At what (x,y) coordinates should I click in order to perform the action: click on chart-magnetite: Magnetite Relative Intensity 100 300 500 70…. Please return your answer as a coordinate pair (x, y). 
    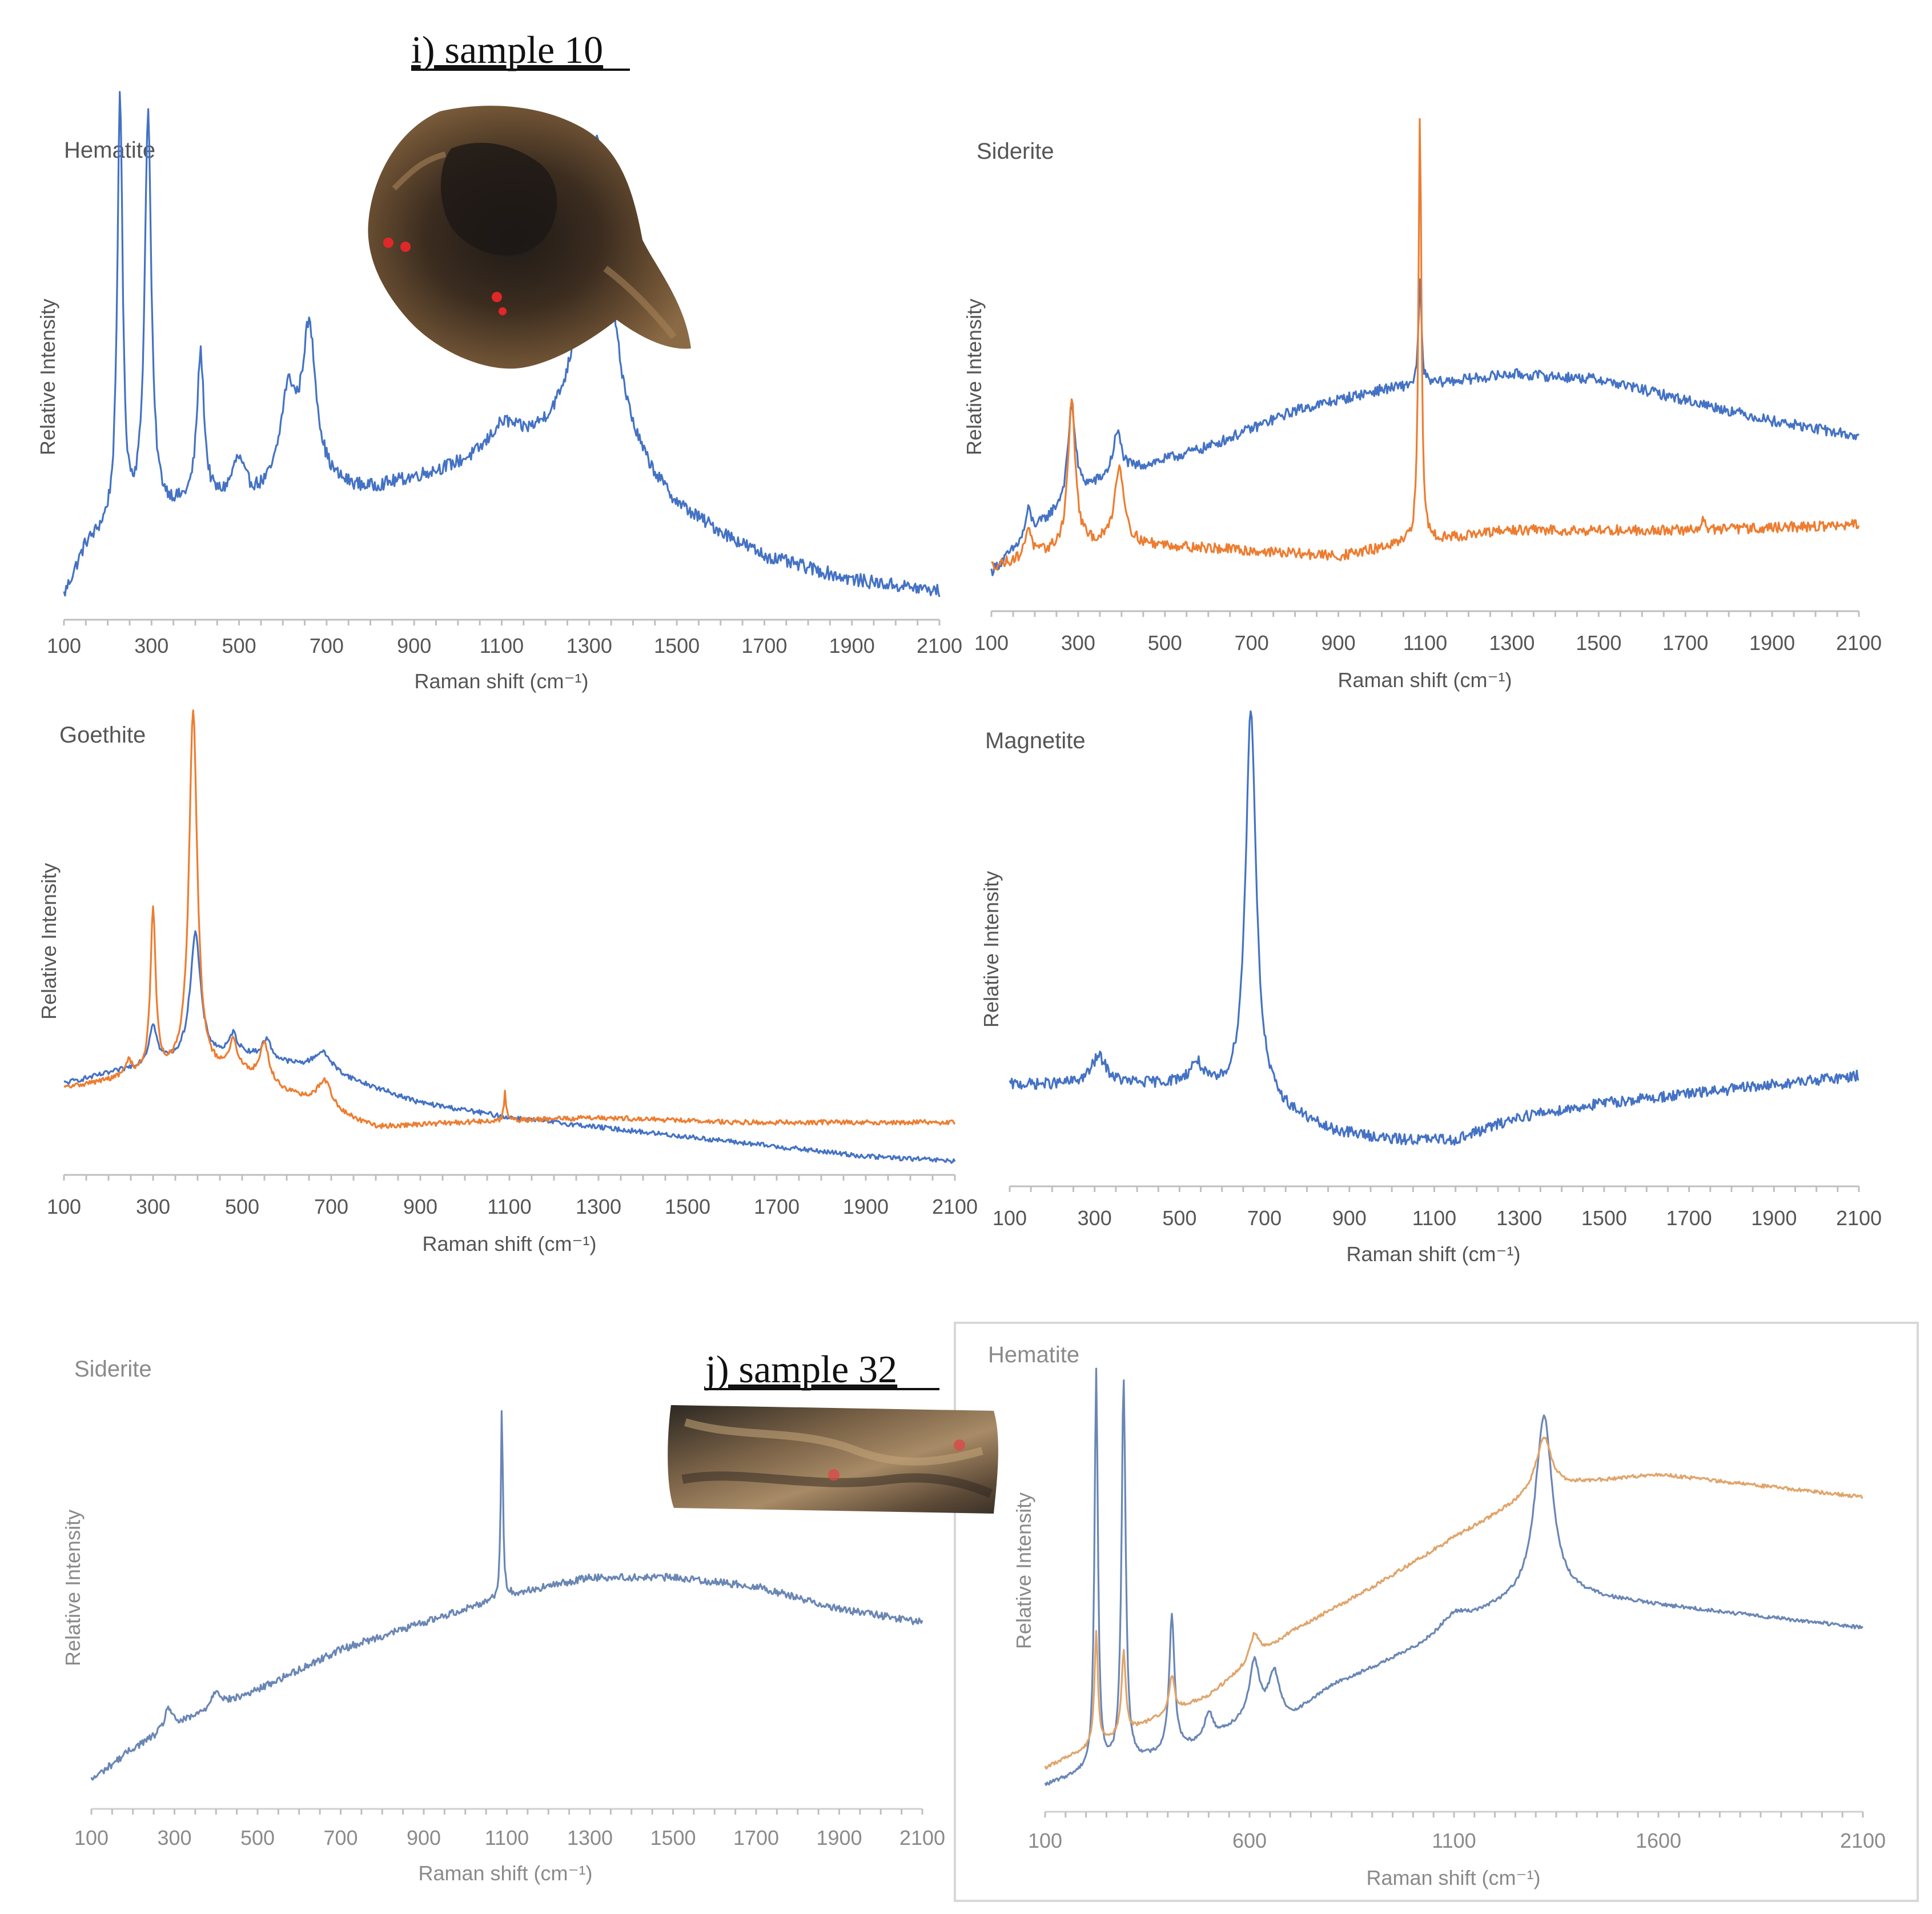
    Looking at the image, I should click on (1430, 988).